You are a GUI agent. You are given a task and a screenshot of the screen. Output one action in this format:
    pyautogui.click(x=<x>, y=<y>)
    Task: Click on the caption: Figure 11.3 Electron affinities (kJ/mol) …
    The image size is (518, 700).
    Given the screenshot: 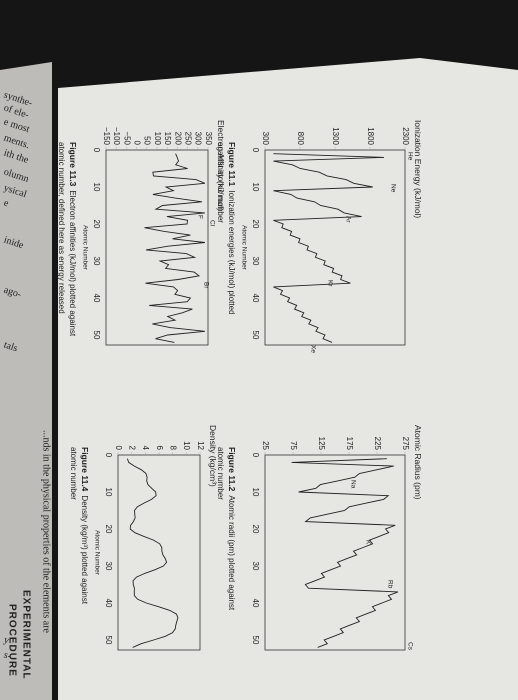 What is the action you would take?
    pyautogui.click(x=73, y=239)
    